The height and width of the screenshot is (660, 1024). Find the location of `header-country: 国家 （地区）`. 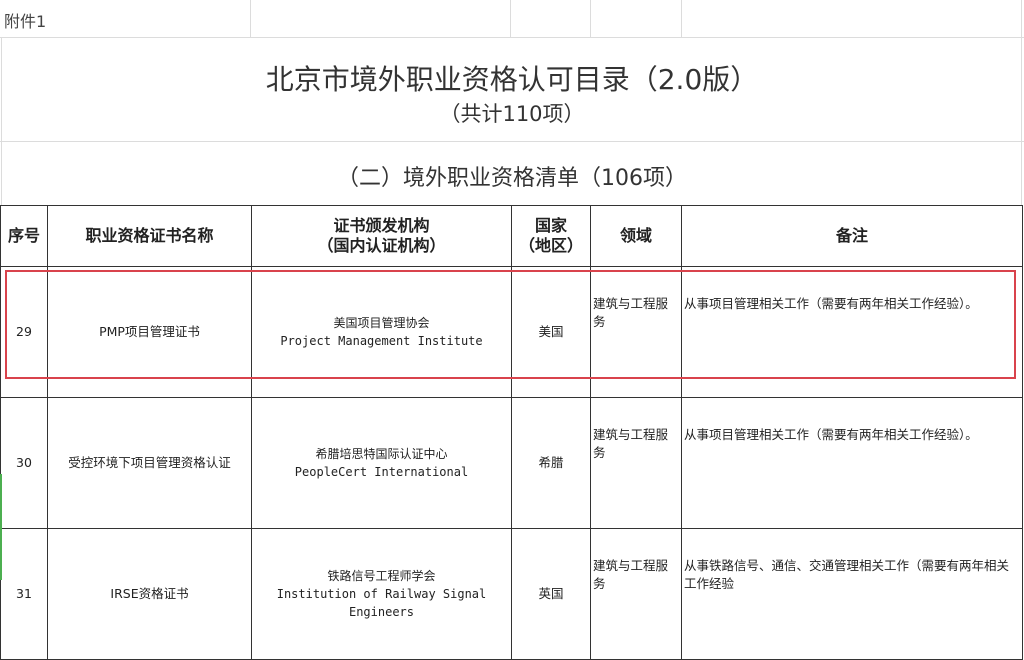

header-country: 国家 （地区） is located at coordinates (551, 236).